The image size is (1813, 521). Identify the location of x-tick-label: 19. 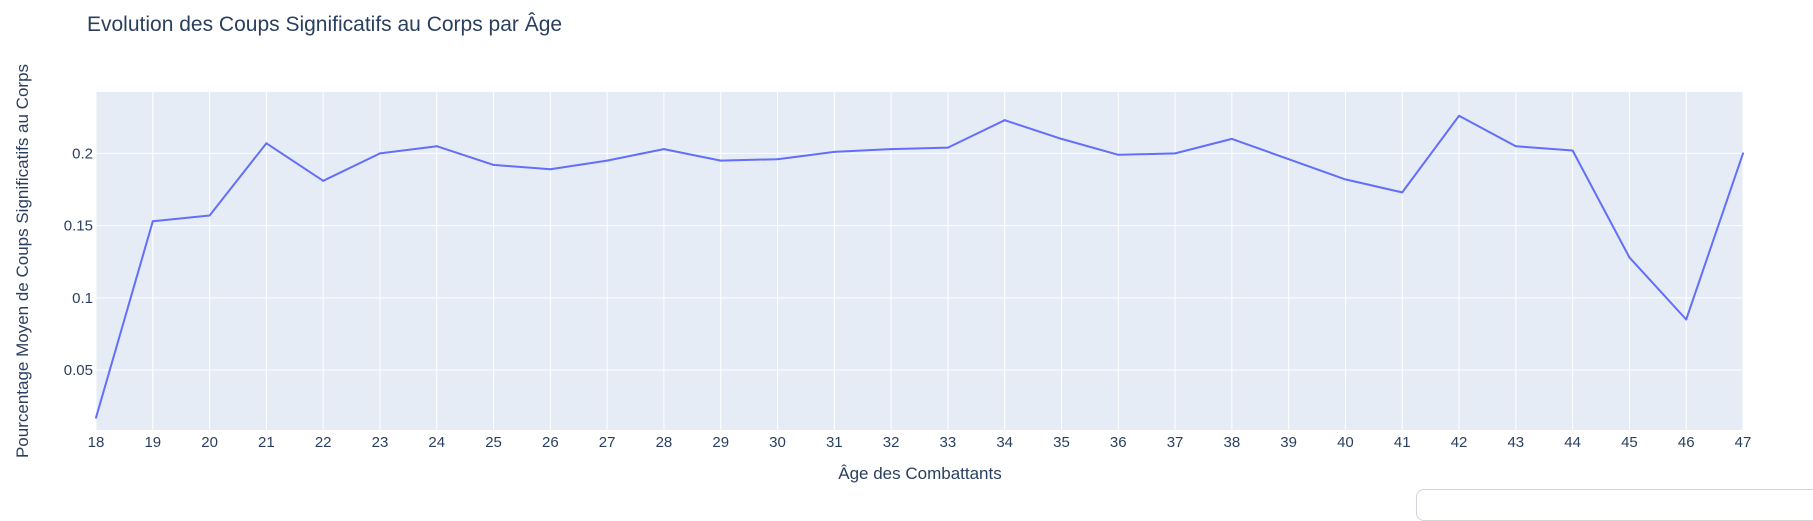
(152, 442).